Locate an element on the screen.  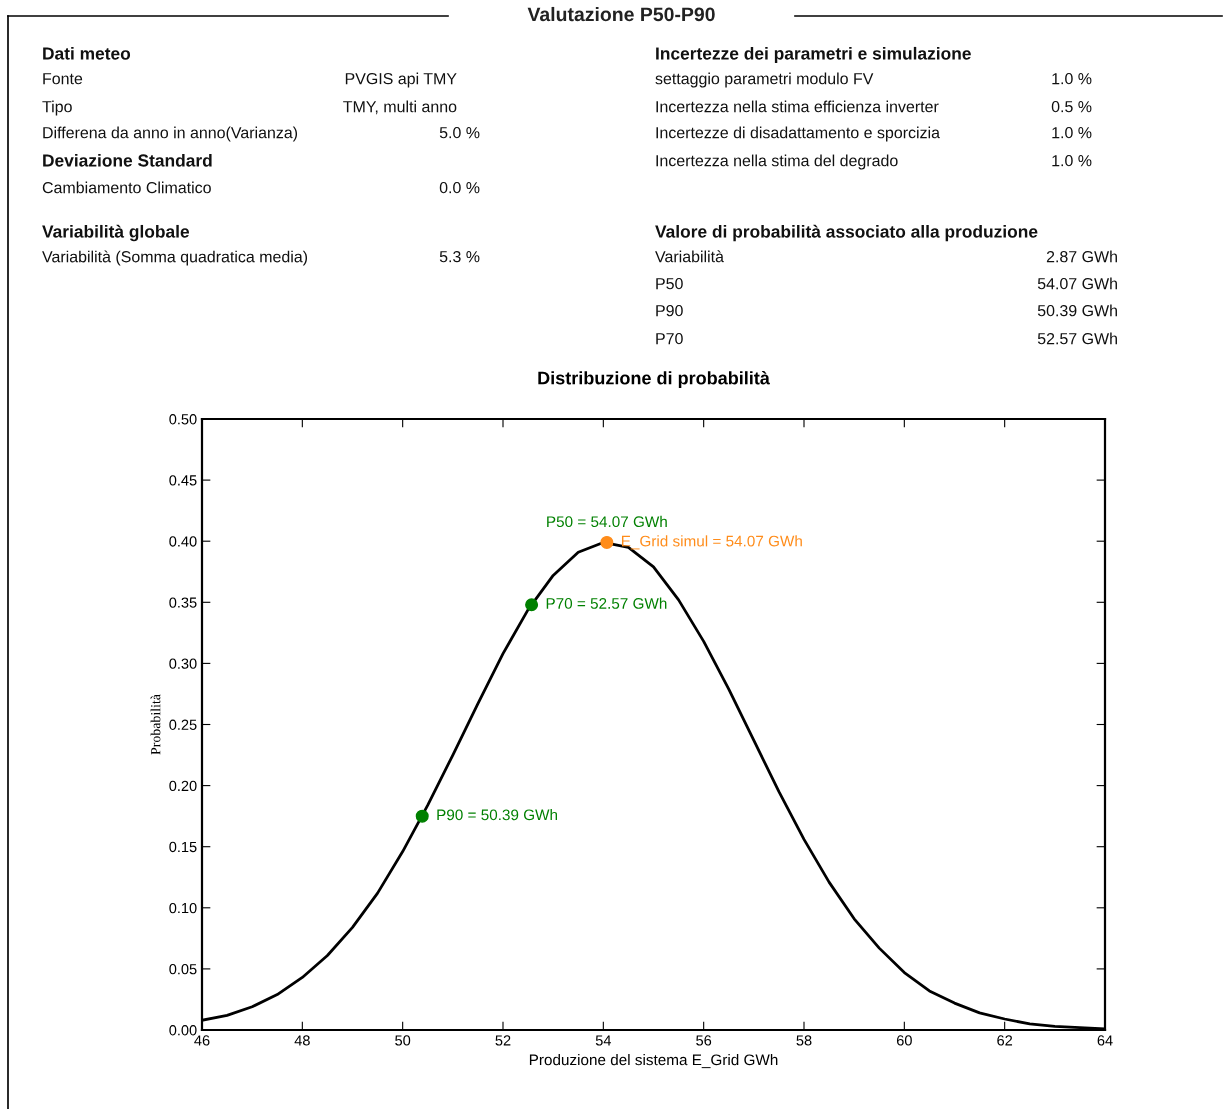
text: Fonte is located at coordinates (63, 79).